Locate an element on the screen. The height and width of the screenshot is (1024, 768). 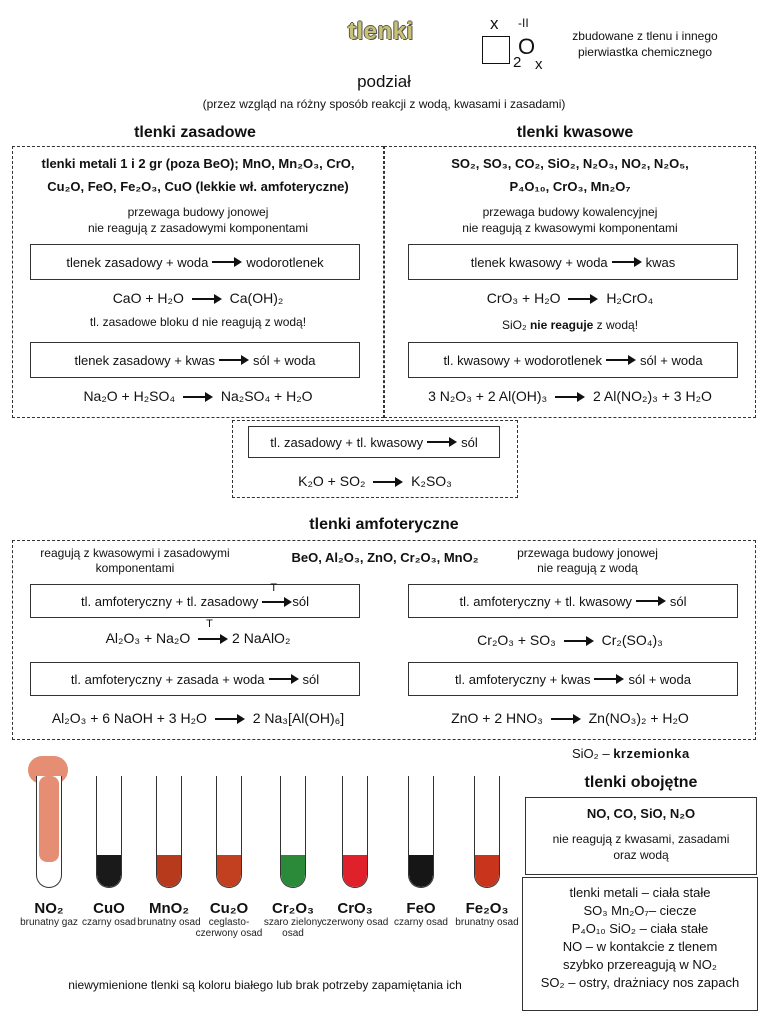
combined-panel is located at coordinates (375, 459).